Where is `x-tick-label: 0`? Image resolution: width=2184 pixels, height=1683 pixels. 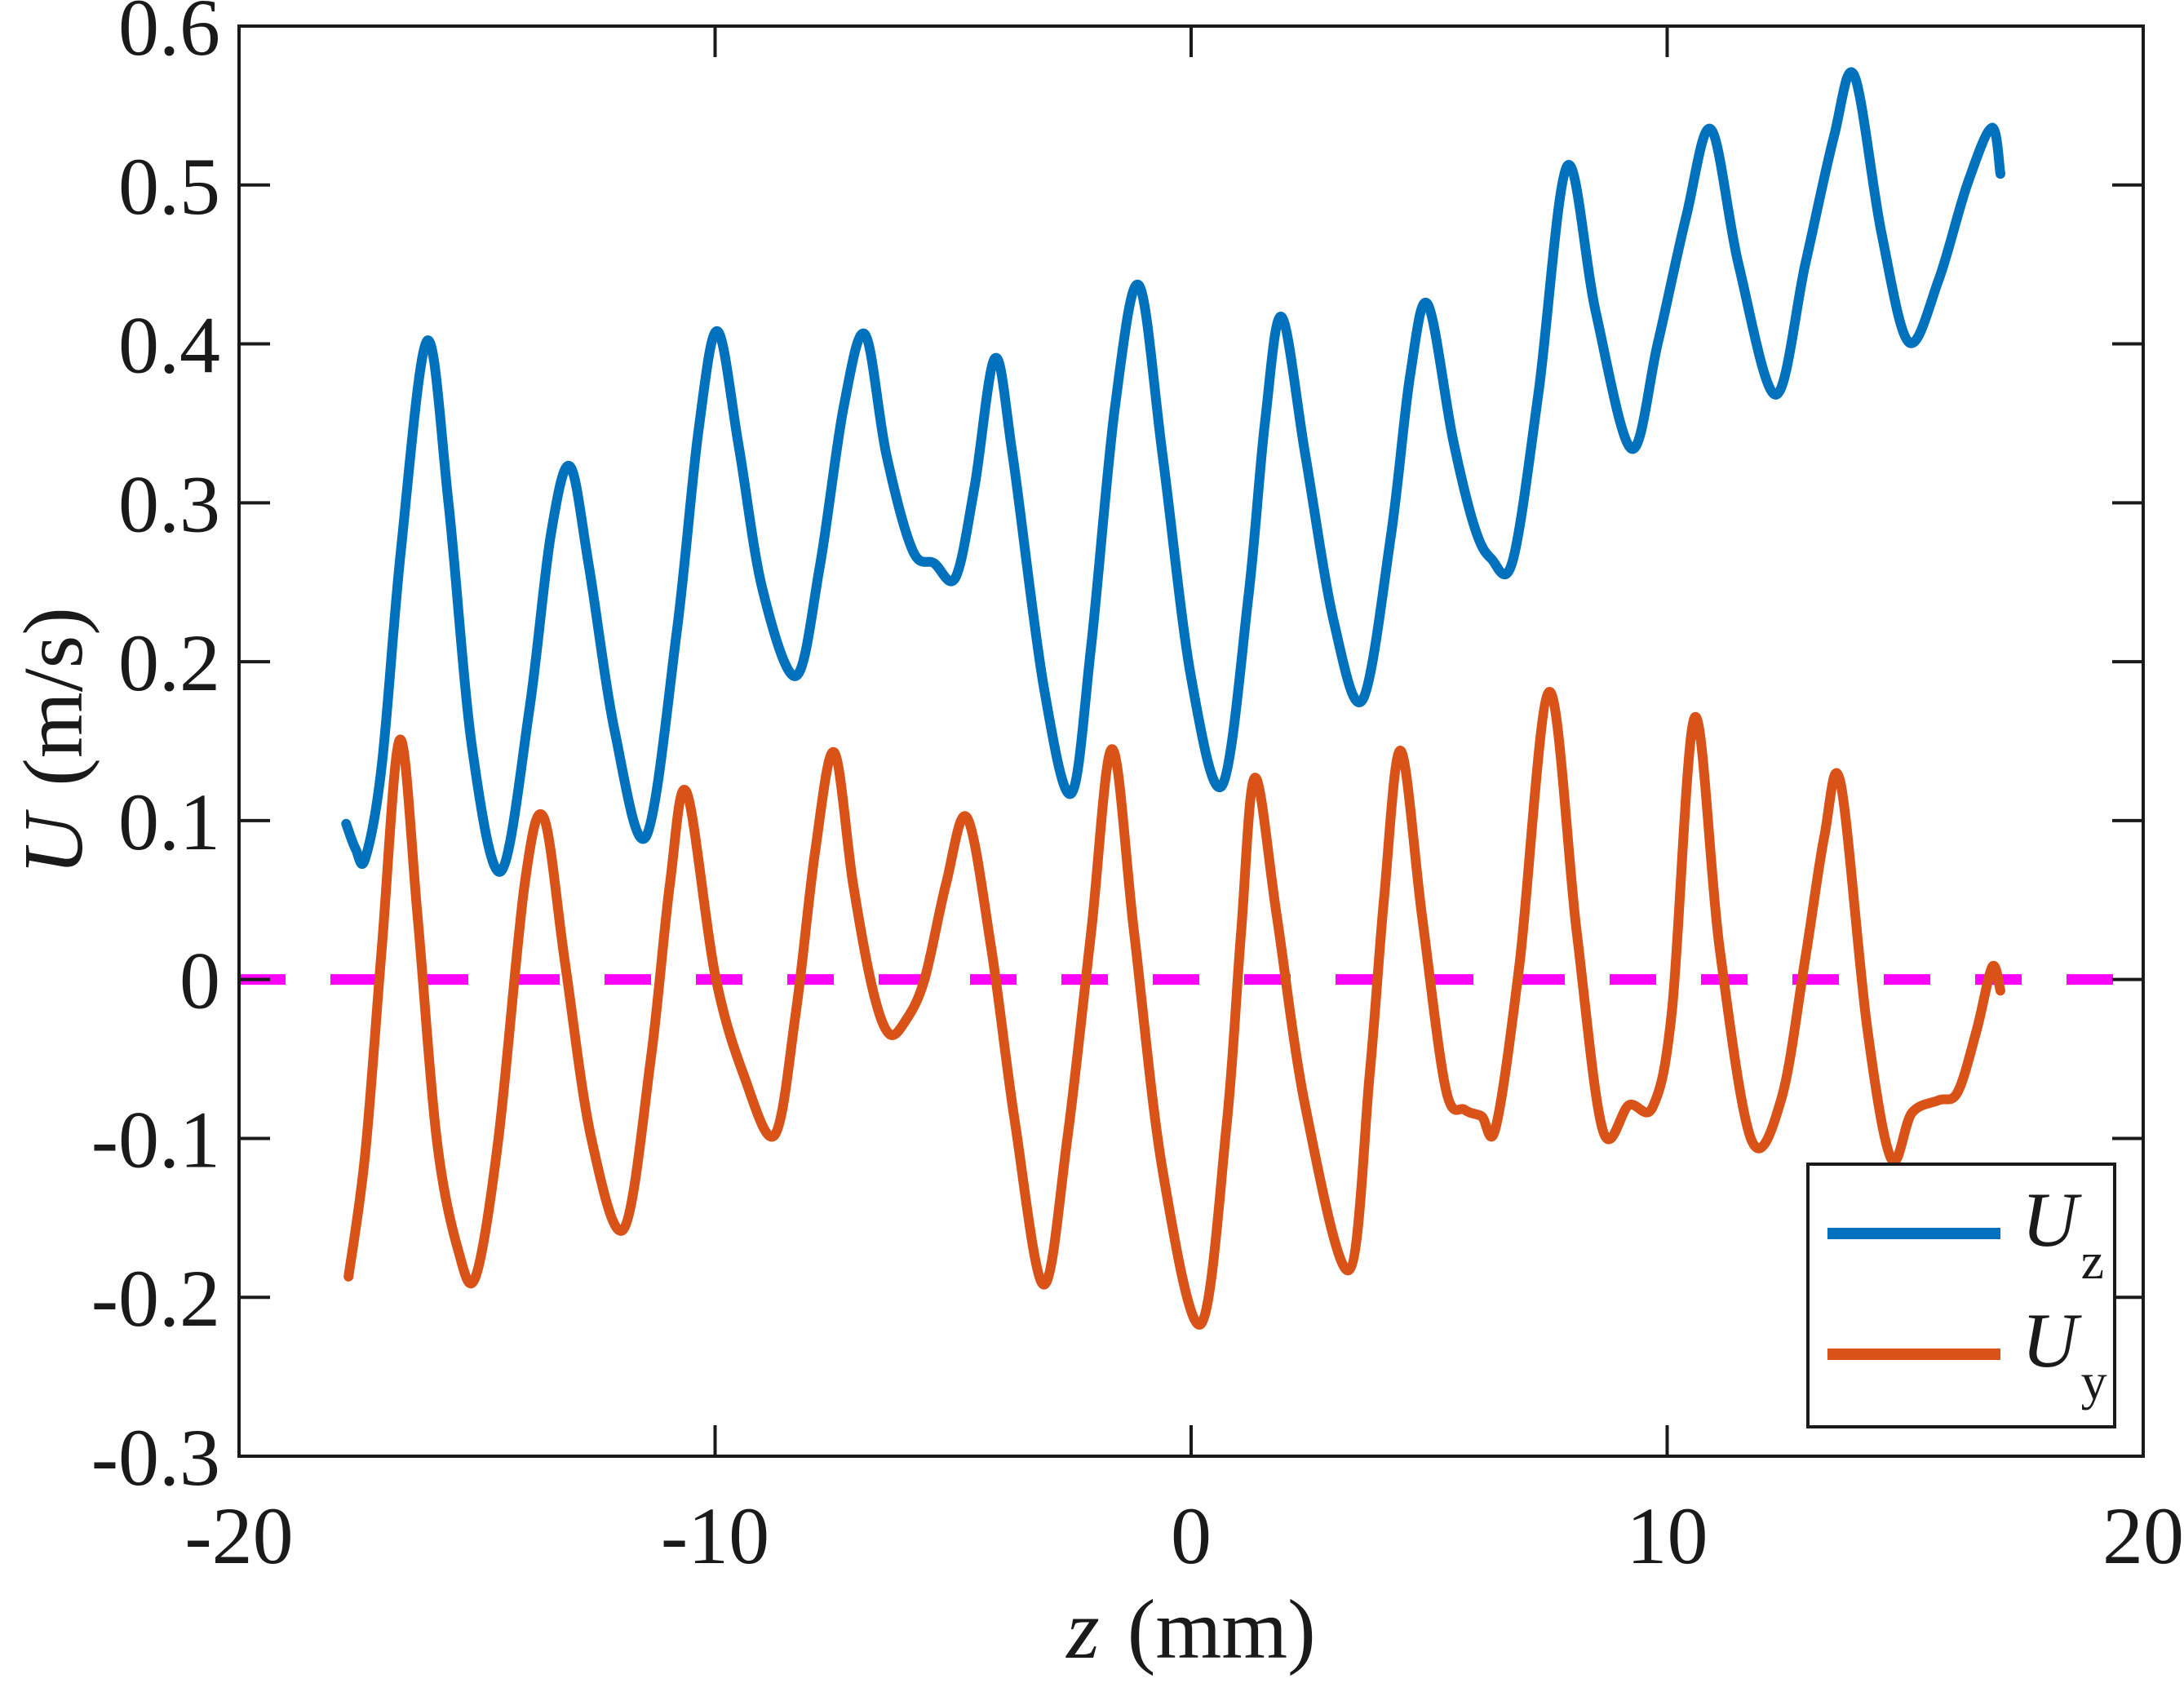
x-tick-label: 0 is located at coordinates (1192, 1535).